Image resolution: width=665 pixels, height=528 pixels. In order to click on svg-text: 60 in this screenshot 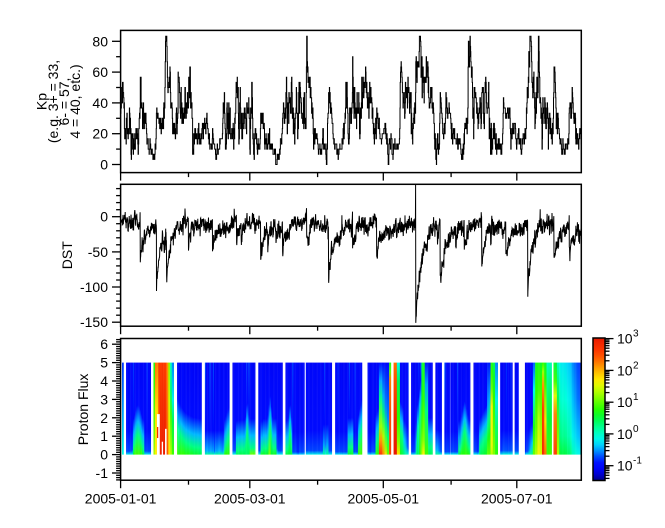, I will do `click(100, 72)`.